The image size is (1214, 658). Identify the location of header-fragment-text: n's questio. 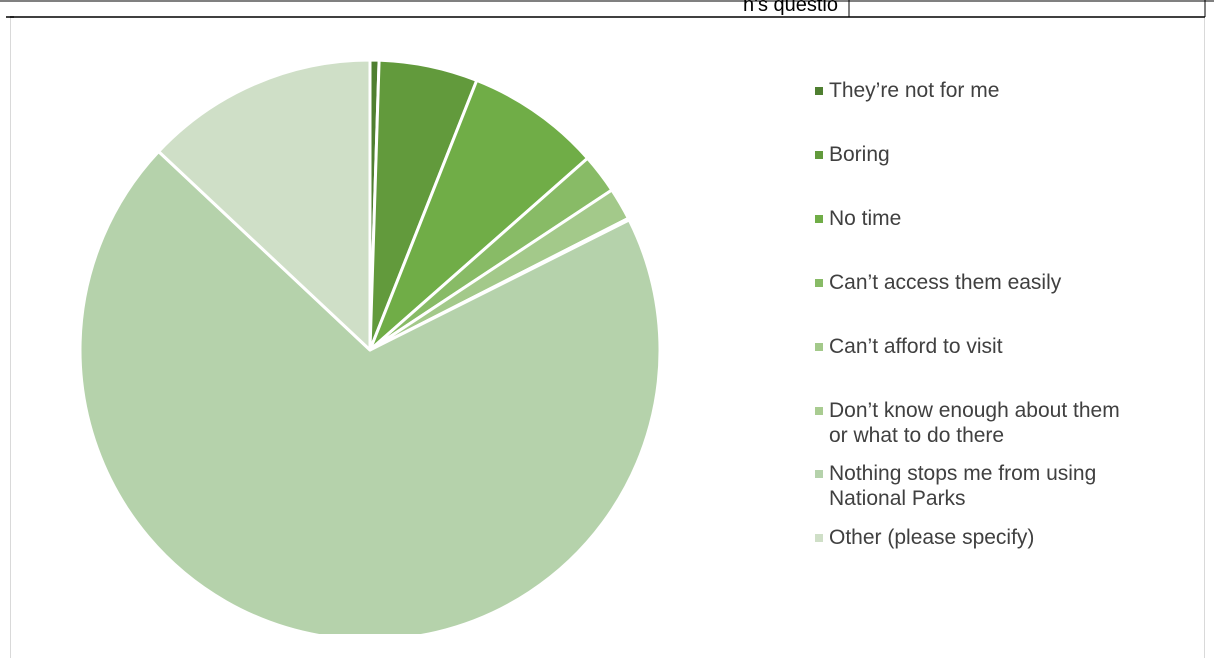
(790, 8).